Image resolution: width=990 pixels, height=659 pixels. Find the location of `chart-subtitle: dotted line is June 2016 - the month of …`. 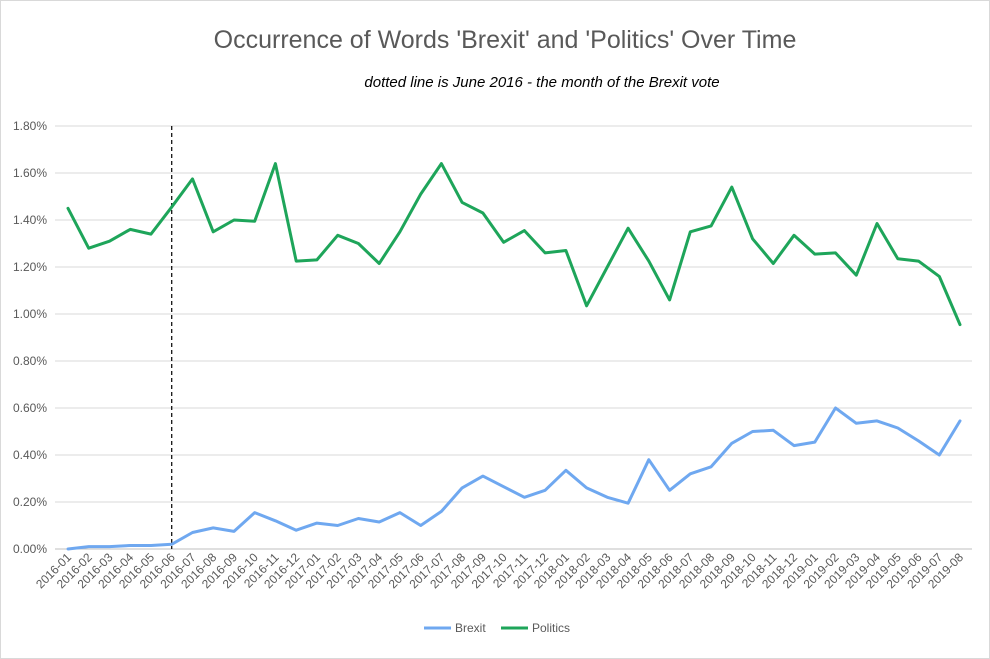

chart-subtitle: dotted line is June 2016 - the month of … is located at coordinates (541, 82).